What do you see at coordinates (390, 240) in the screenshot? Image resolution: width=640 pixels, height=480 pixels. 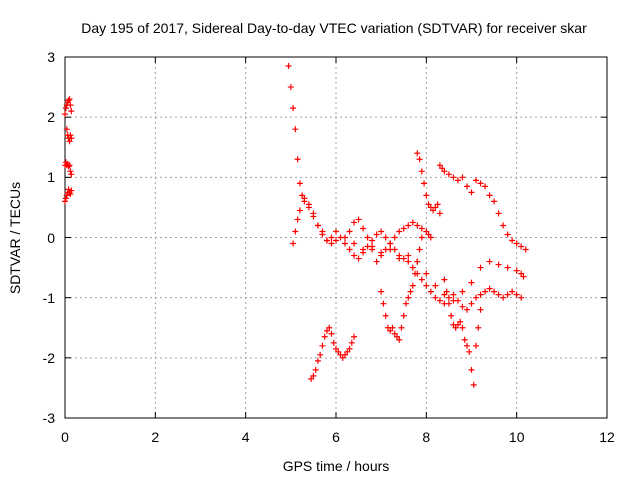 I see `series-arc-h` at bounding box center [390, 240].